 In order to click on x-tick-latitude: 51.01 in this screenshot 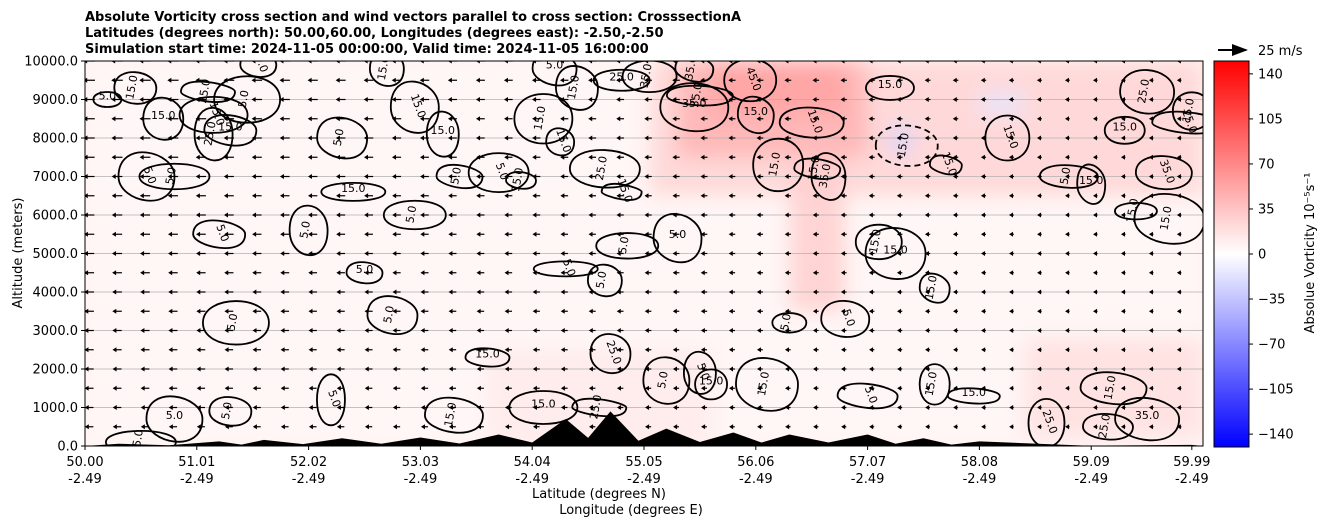, I will do `click(196, 462)`.